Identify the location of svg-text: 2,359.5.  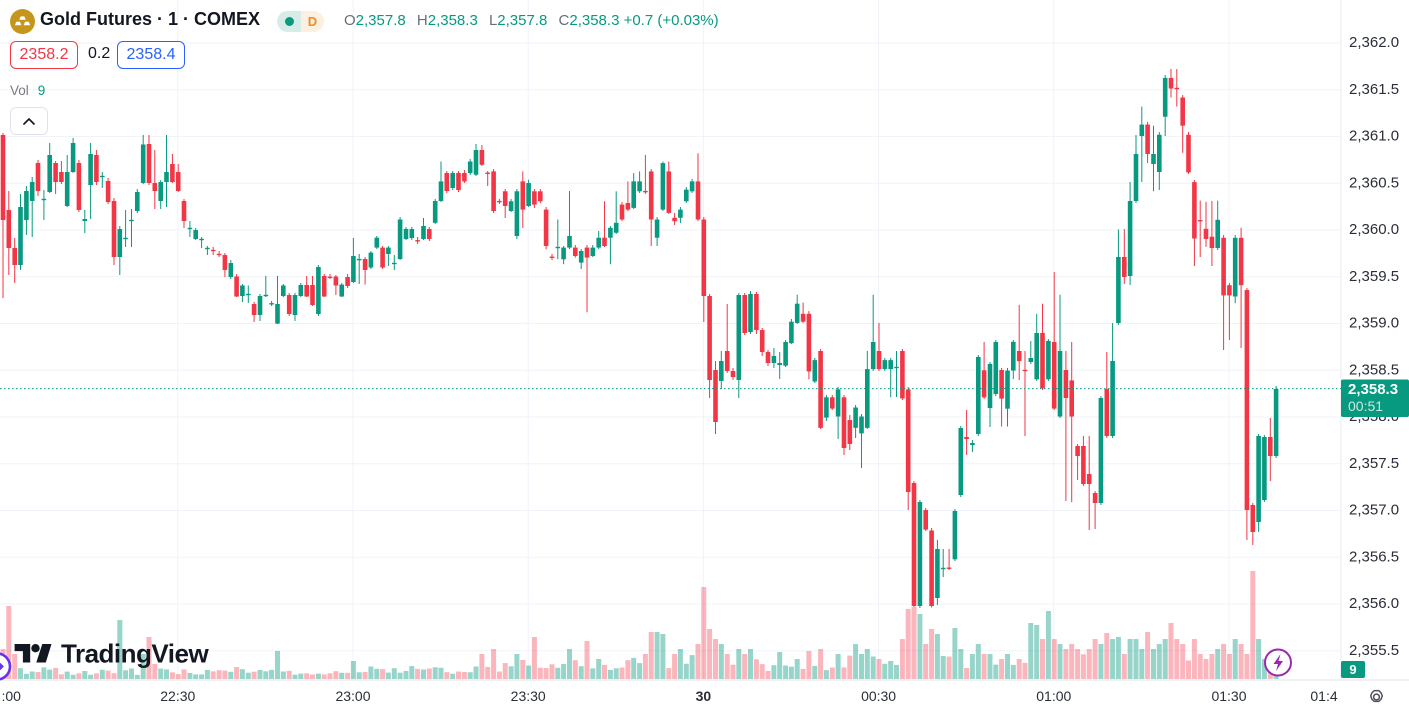
(1374, 276).